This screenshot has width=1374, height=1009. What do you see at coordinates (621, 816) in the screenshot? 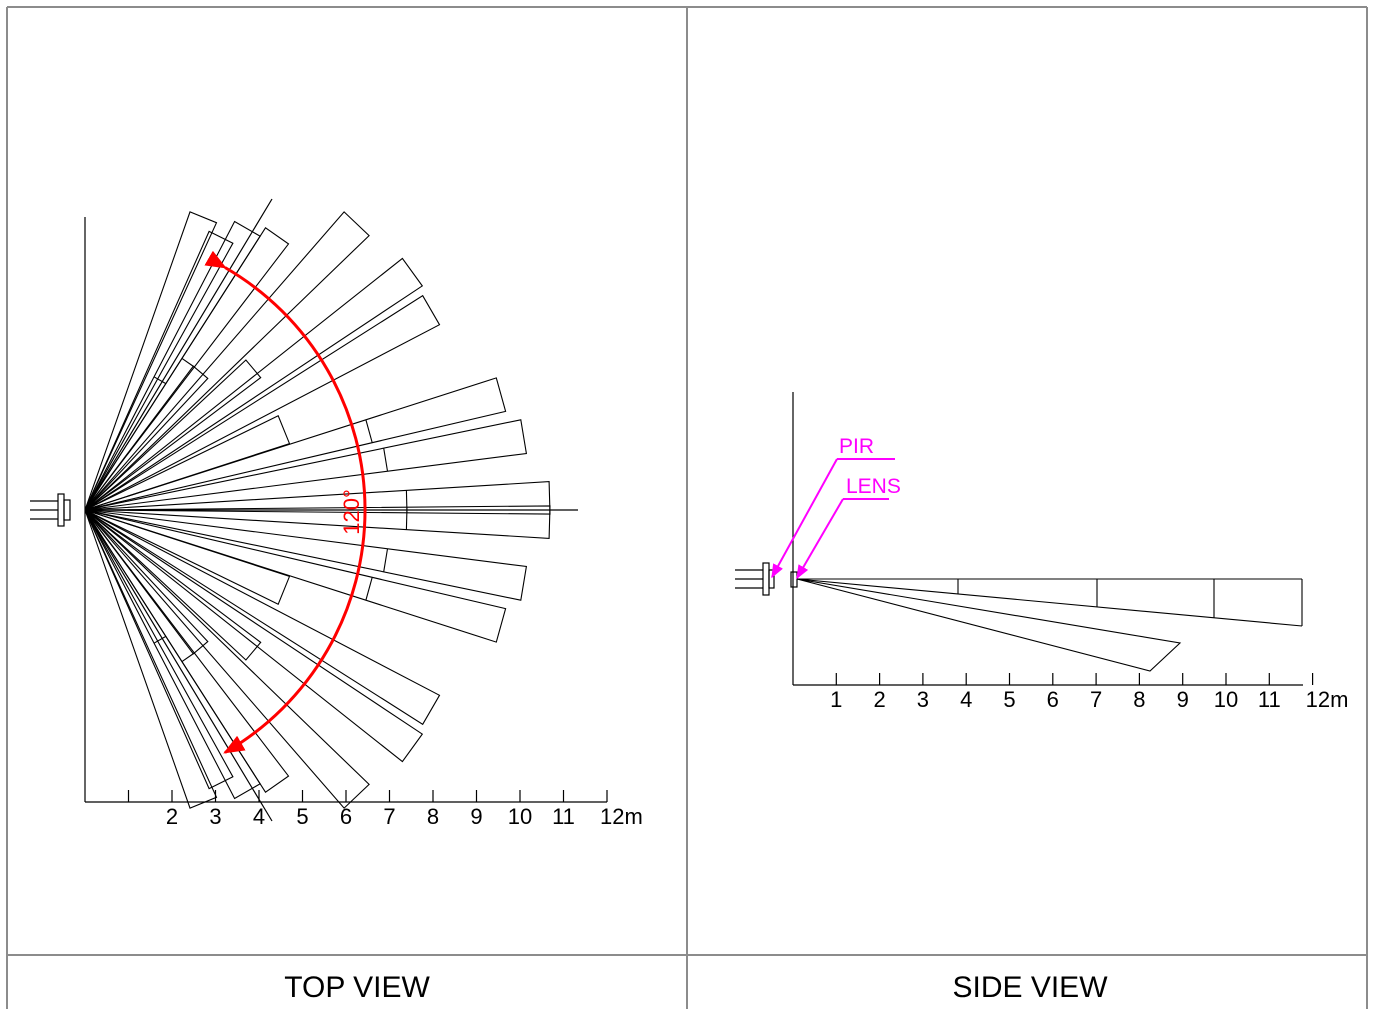
I see `top-axis-tick-label: 12m` at bounding box center [621, 816].